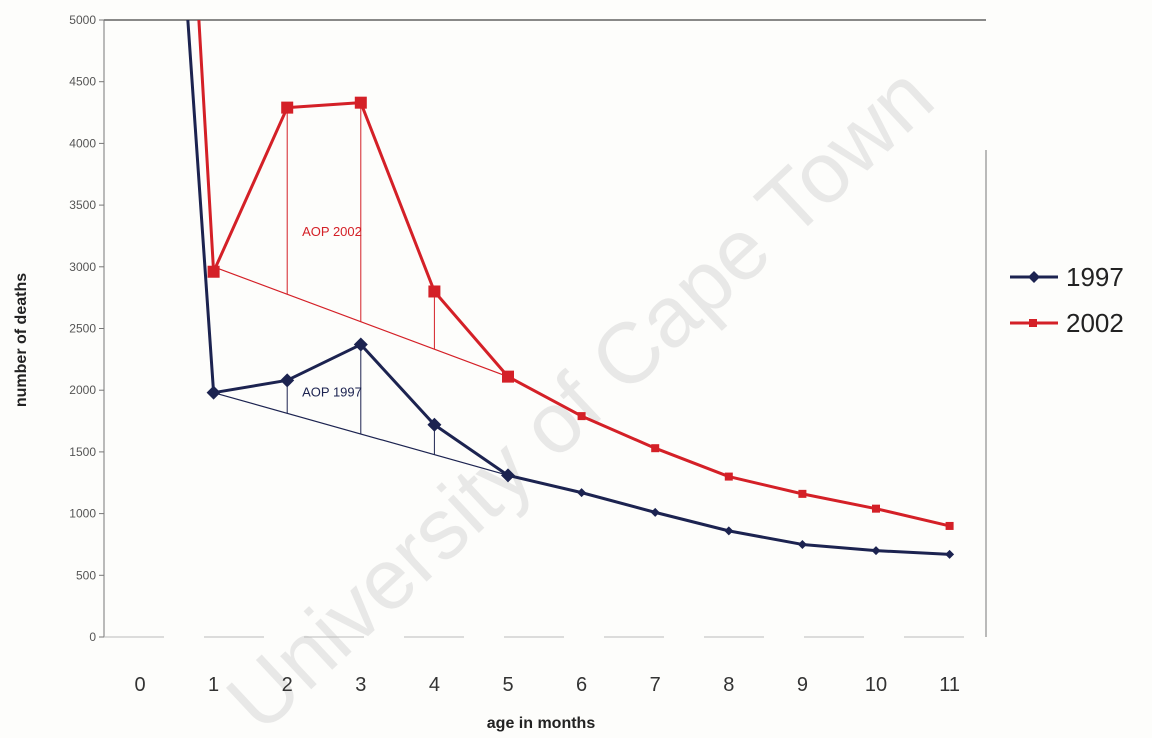  Describe the element at coordinates (581, 685) in the screenshot. I see `x-tick-label: 6` at that location.